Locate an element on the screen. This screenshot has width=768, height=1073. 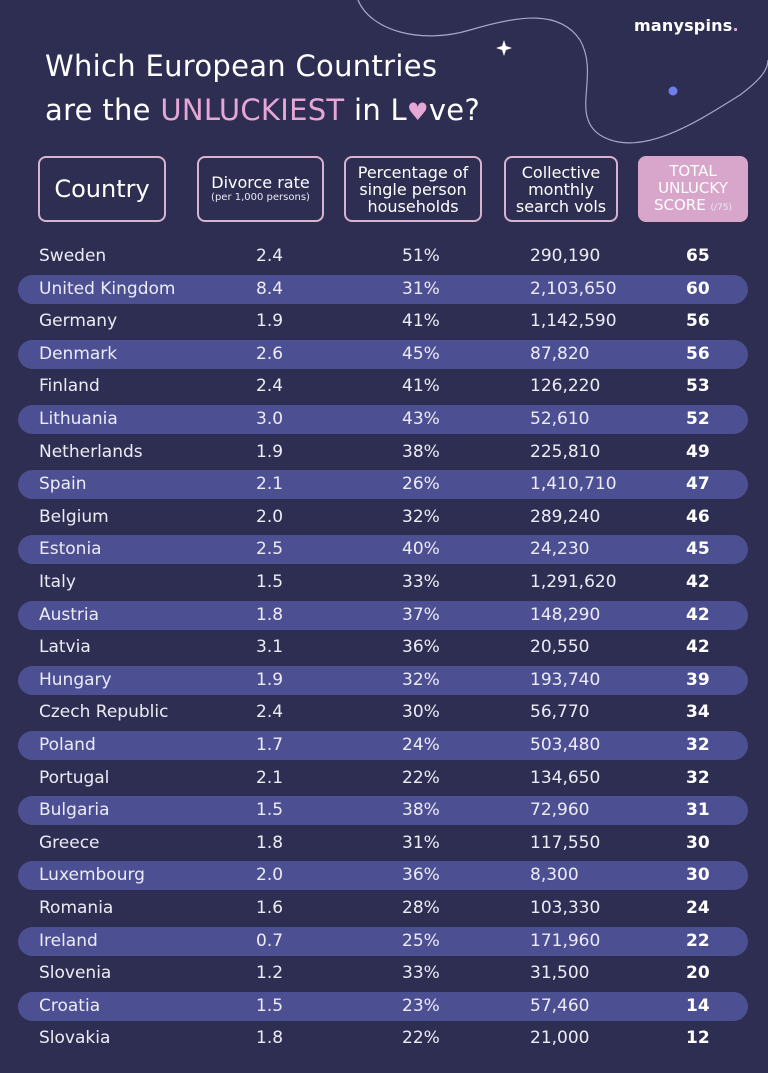
country-cell: Romania is located at coordinates (76, 908).